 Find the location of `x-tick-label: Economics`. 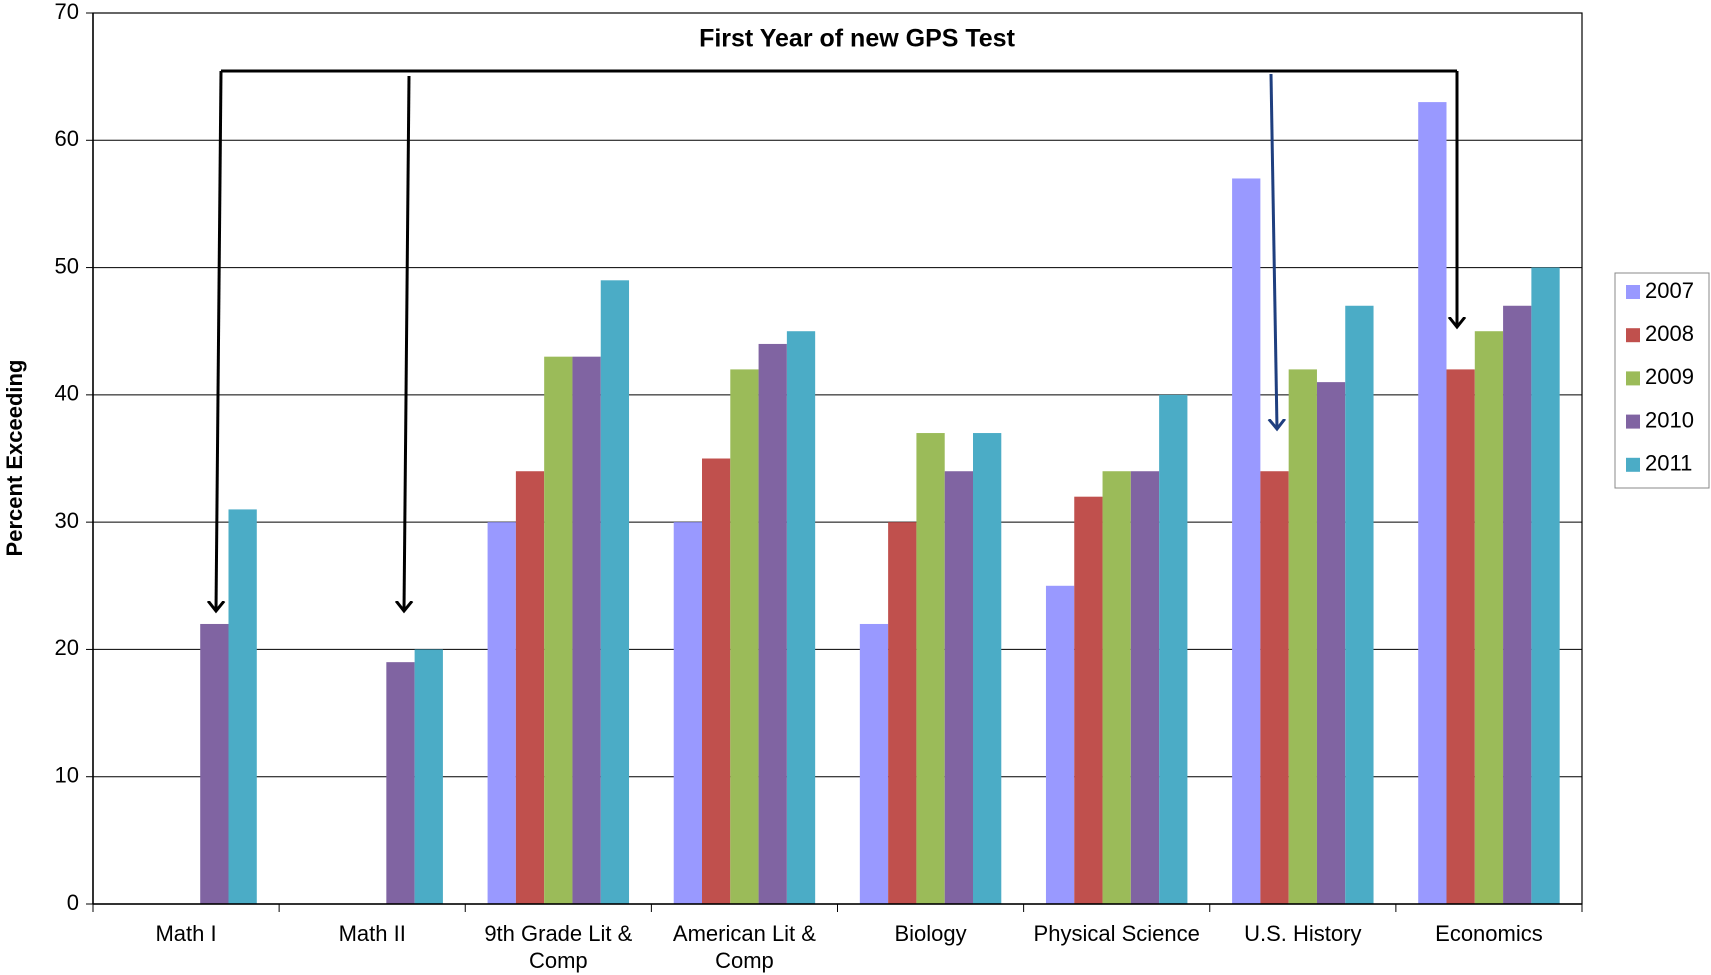

x-tick-label: Economics is located at coordinates (1489, 933).